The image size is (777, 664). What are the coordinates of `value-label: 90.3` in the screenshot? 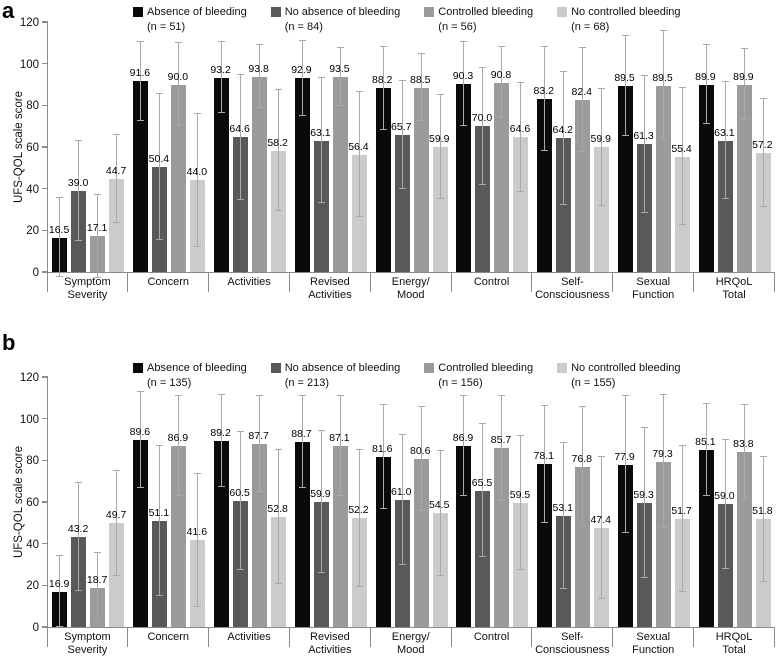 It's located at (463, 75).